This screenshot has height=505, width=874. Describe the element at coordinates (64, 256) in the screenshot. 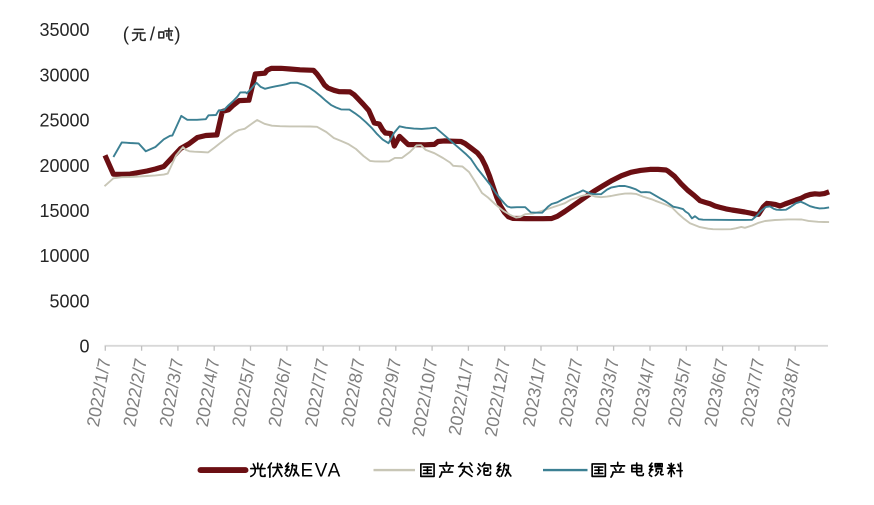

I see `svg-text: 10000` at that location.